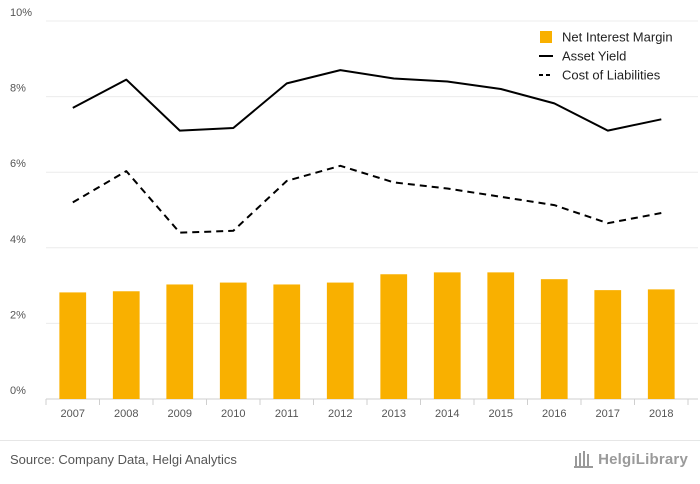 The height and width of the screenshot is (484, 700). What do you see at coordinates (394, 336) in the screenshot?
I see `bar-2013` at bounding box center [394, 336].